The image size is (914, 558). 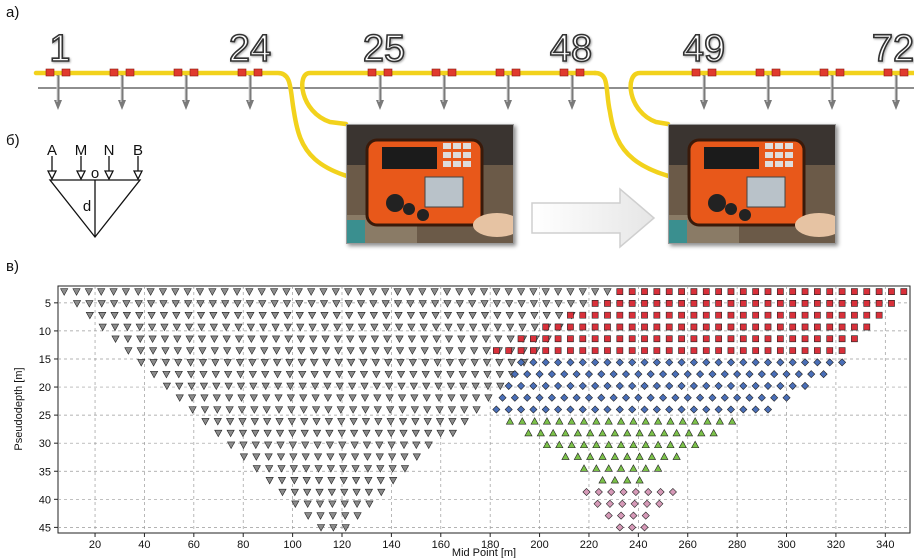 What do you see at coordinates (384, 49) in the screenshot?
I see `electrode-number-25: 25` at bounding box center [384, 49].